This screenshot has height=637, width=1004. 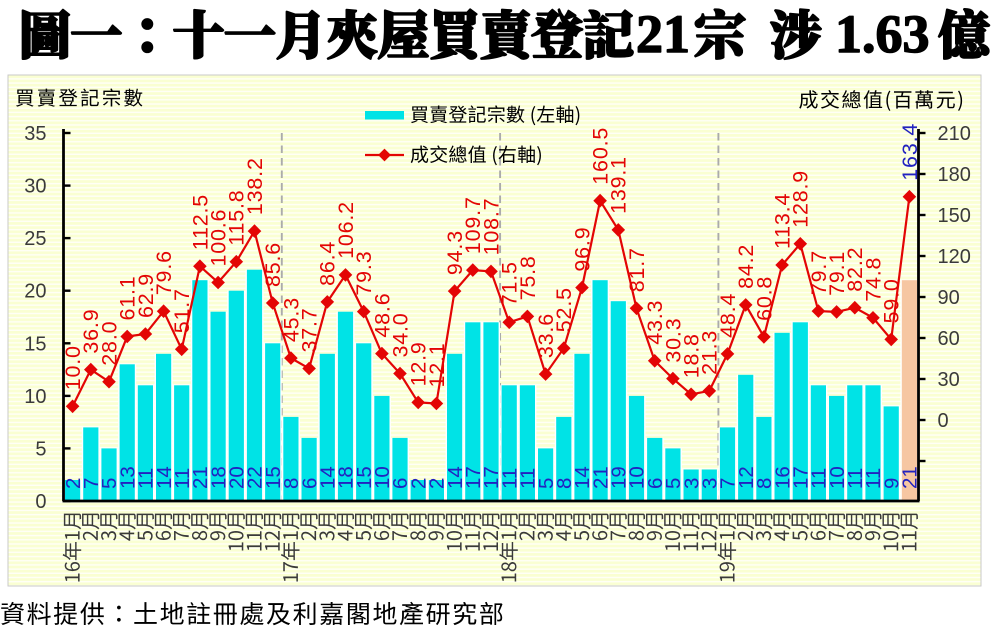 What do you see at coordinates (35, 134) in the screenshot?
I see `svg-text: 35` at bounding box center [35, 134].